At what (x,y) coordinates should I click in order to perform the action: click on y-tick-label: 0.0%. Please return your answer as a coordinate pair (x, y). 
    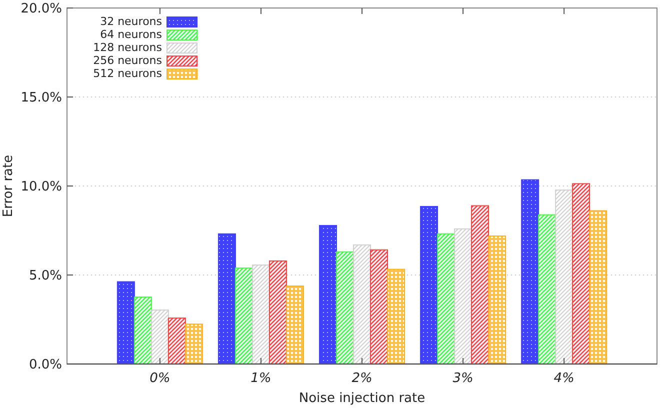
    Looking at the image, I should click on (45, 365).